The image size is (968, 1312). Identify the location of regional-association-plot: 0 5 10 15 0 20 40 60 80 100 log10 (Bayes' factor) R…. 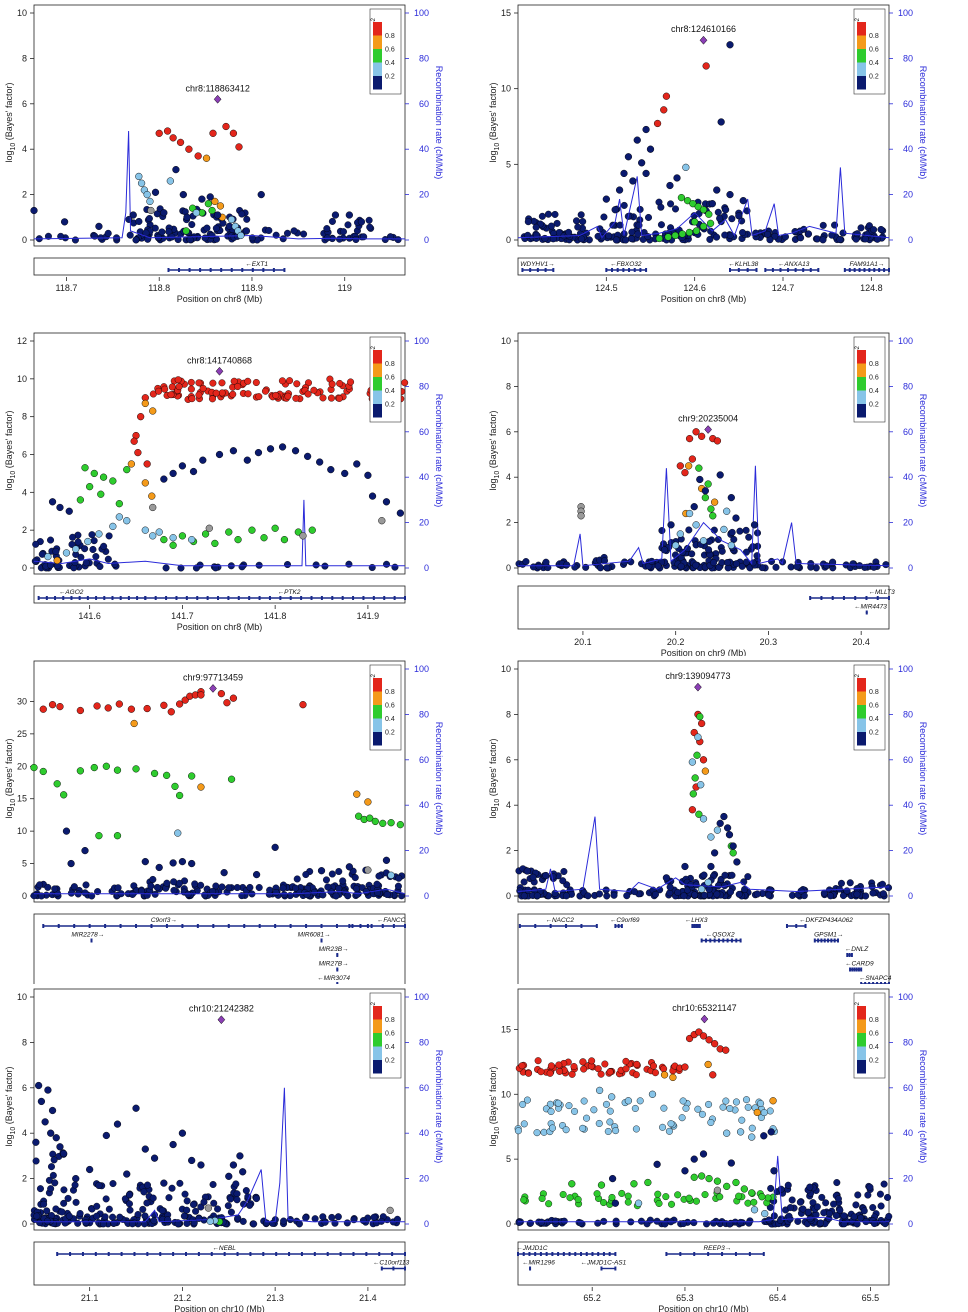
(708, 154).